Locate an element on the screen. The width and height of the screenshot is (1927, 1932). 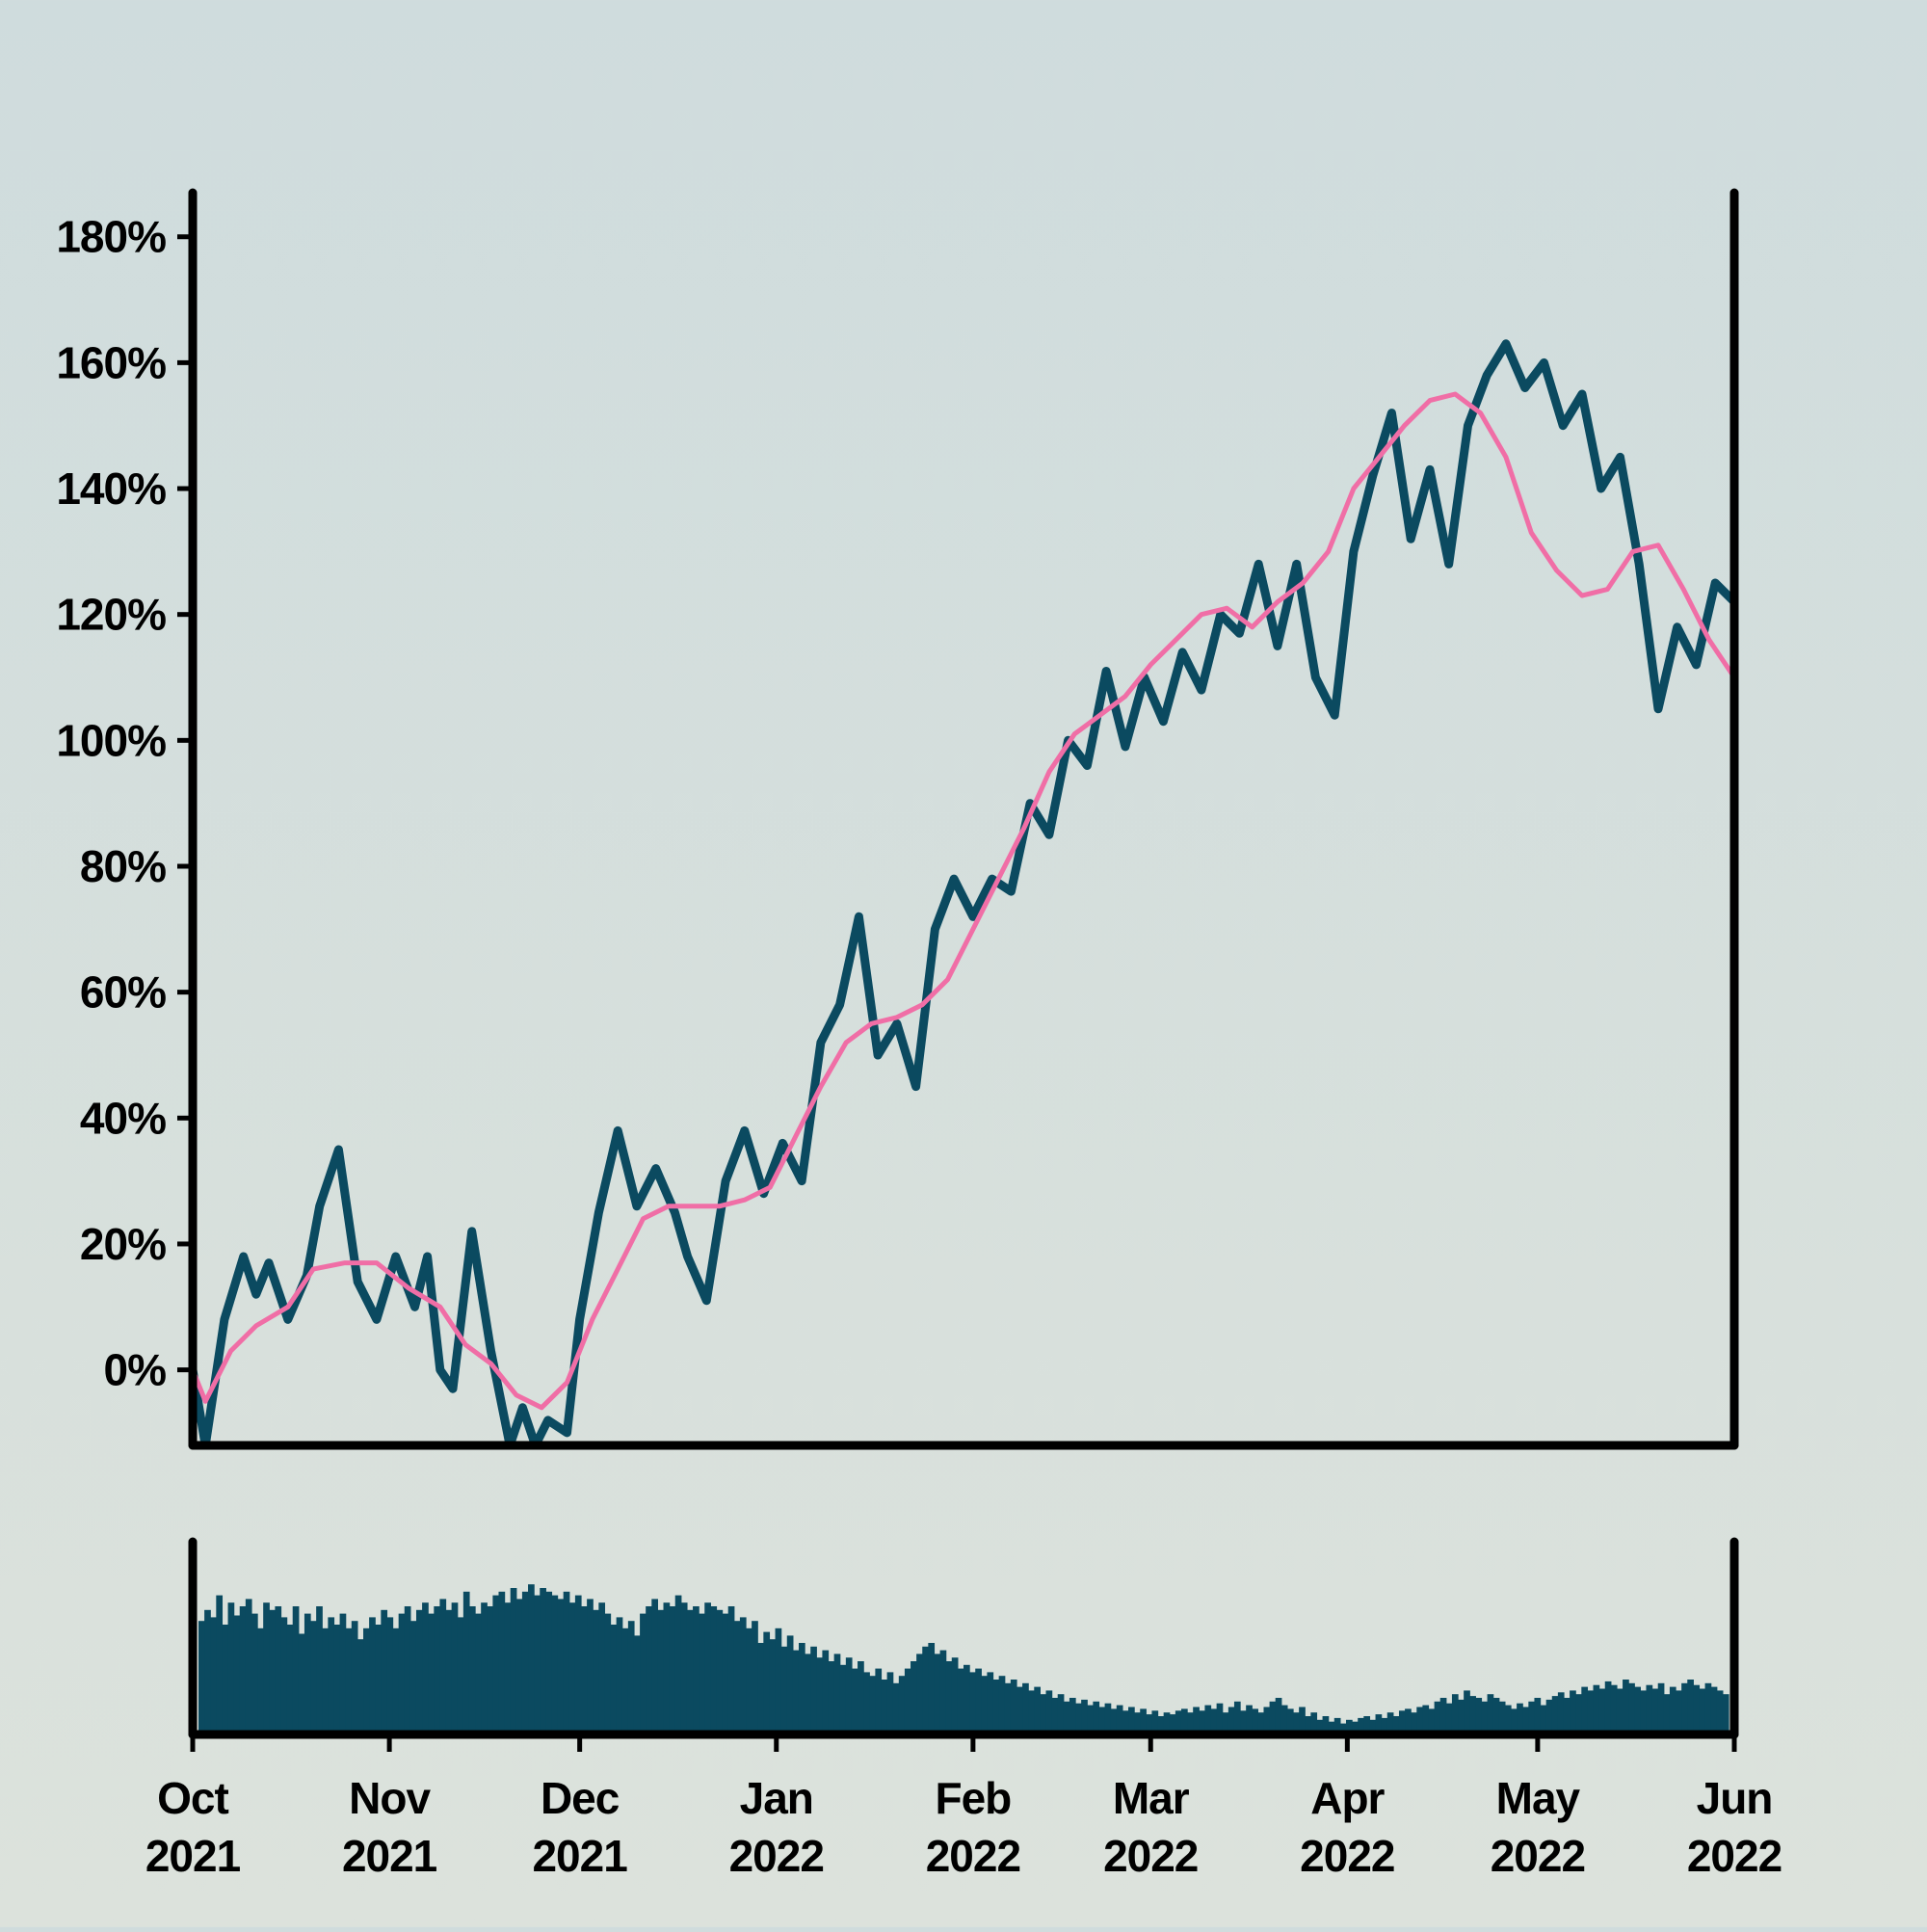
y-tick-label: 140% is located at coordinates (111, 488).